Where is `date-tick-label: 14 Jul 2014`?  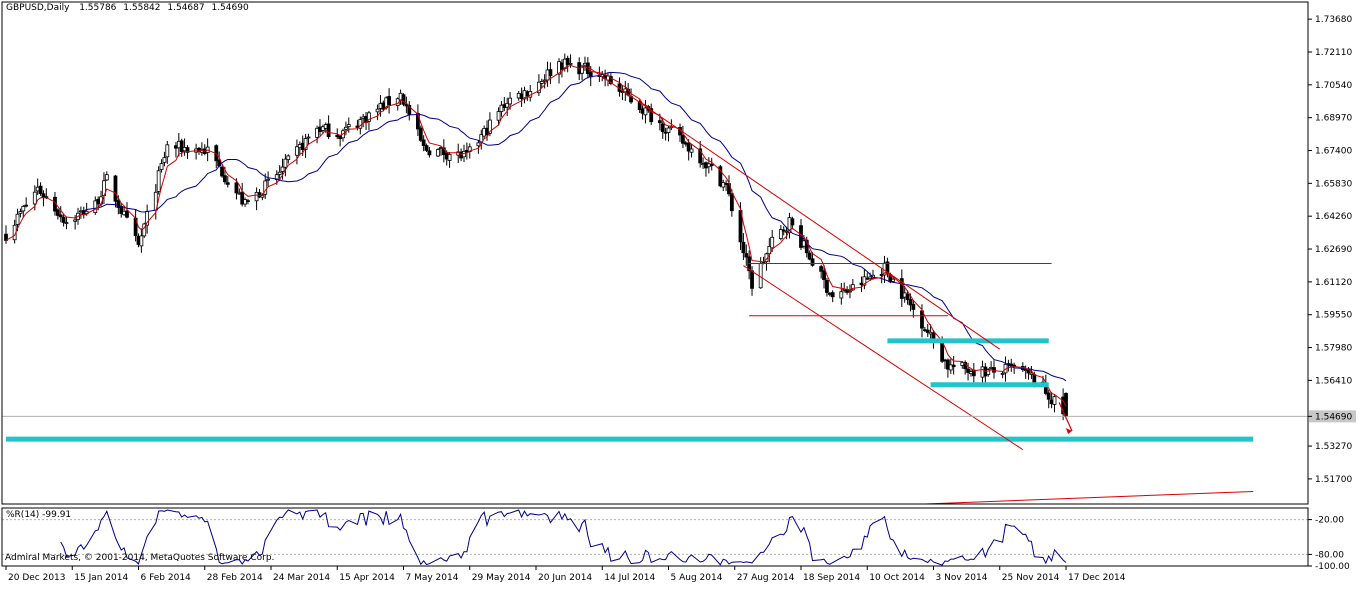
date-tick-label: 14 Jul 2014 is located at coordinates (629, 578).